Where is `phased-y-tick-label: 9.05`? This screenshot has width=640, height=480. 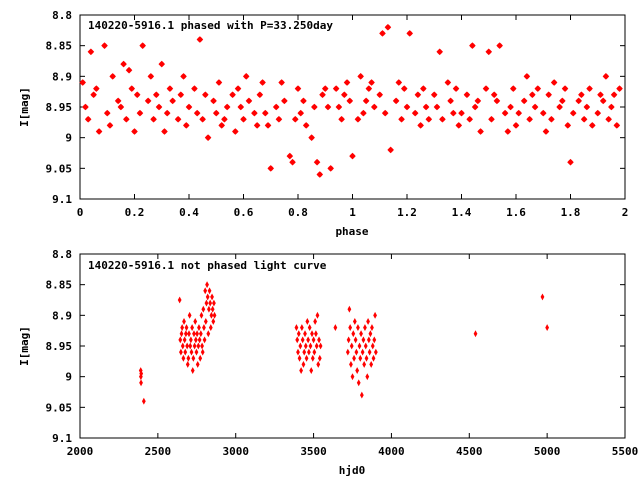 phased-y-tick-label: 9.05 is located at coordinates (59, 168).